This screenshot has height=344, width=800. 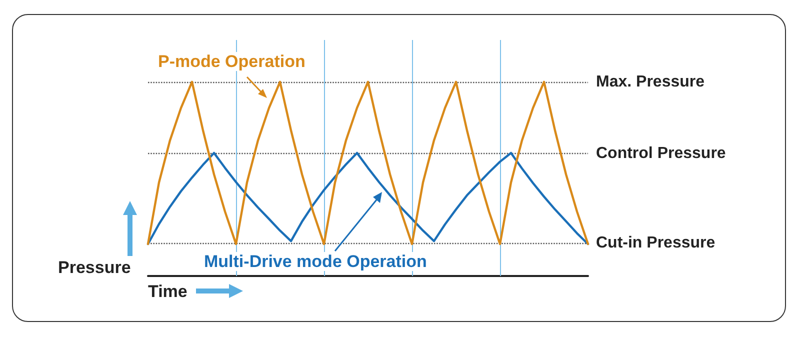 What do you see at coordinates (661, 153) in the screenshot?
I see `ref-line-label: Control Pressure` at bounding box center [661, 153].